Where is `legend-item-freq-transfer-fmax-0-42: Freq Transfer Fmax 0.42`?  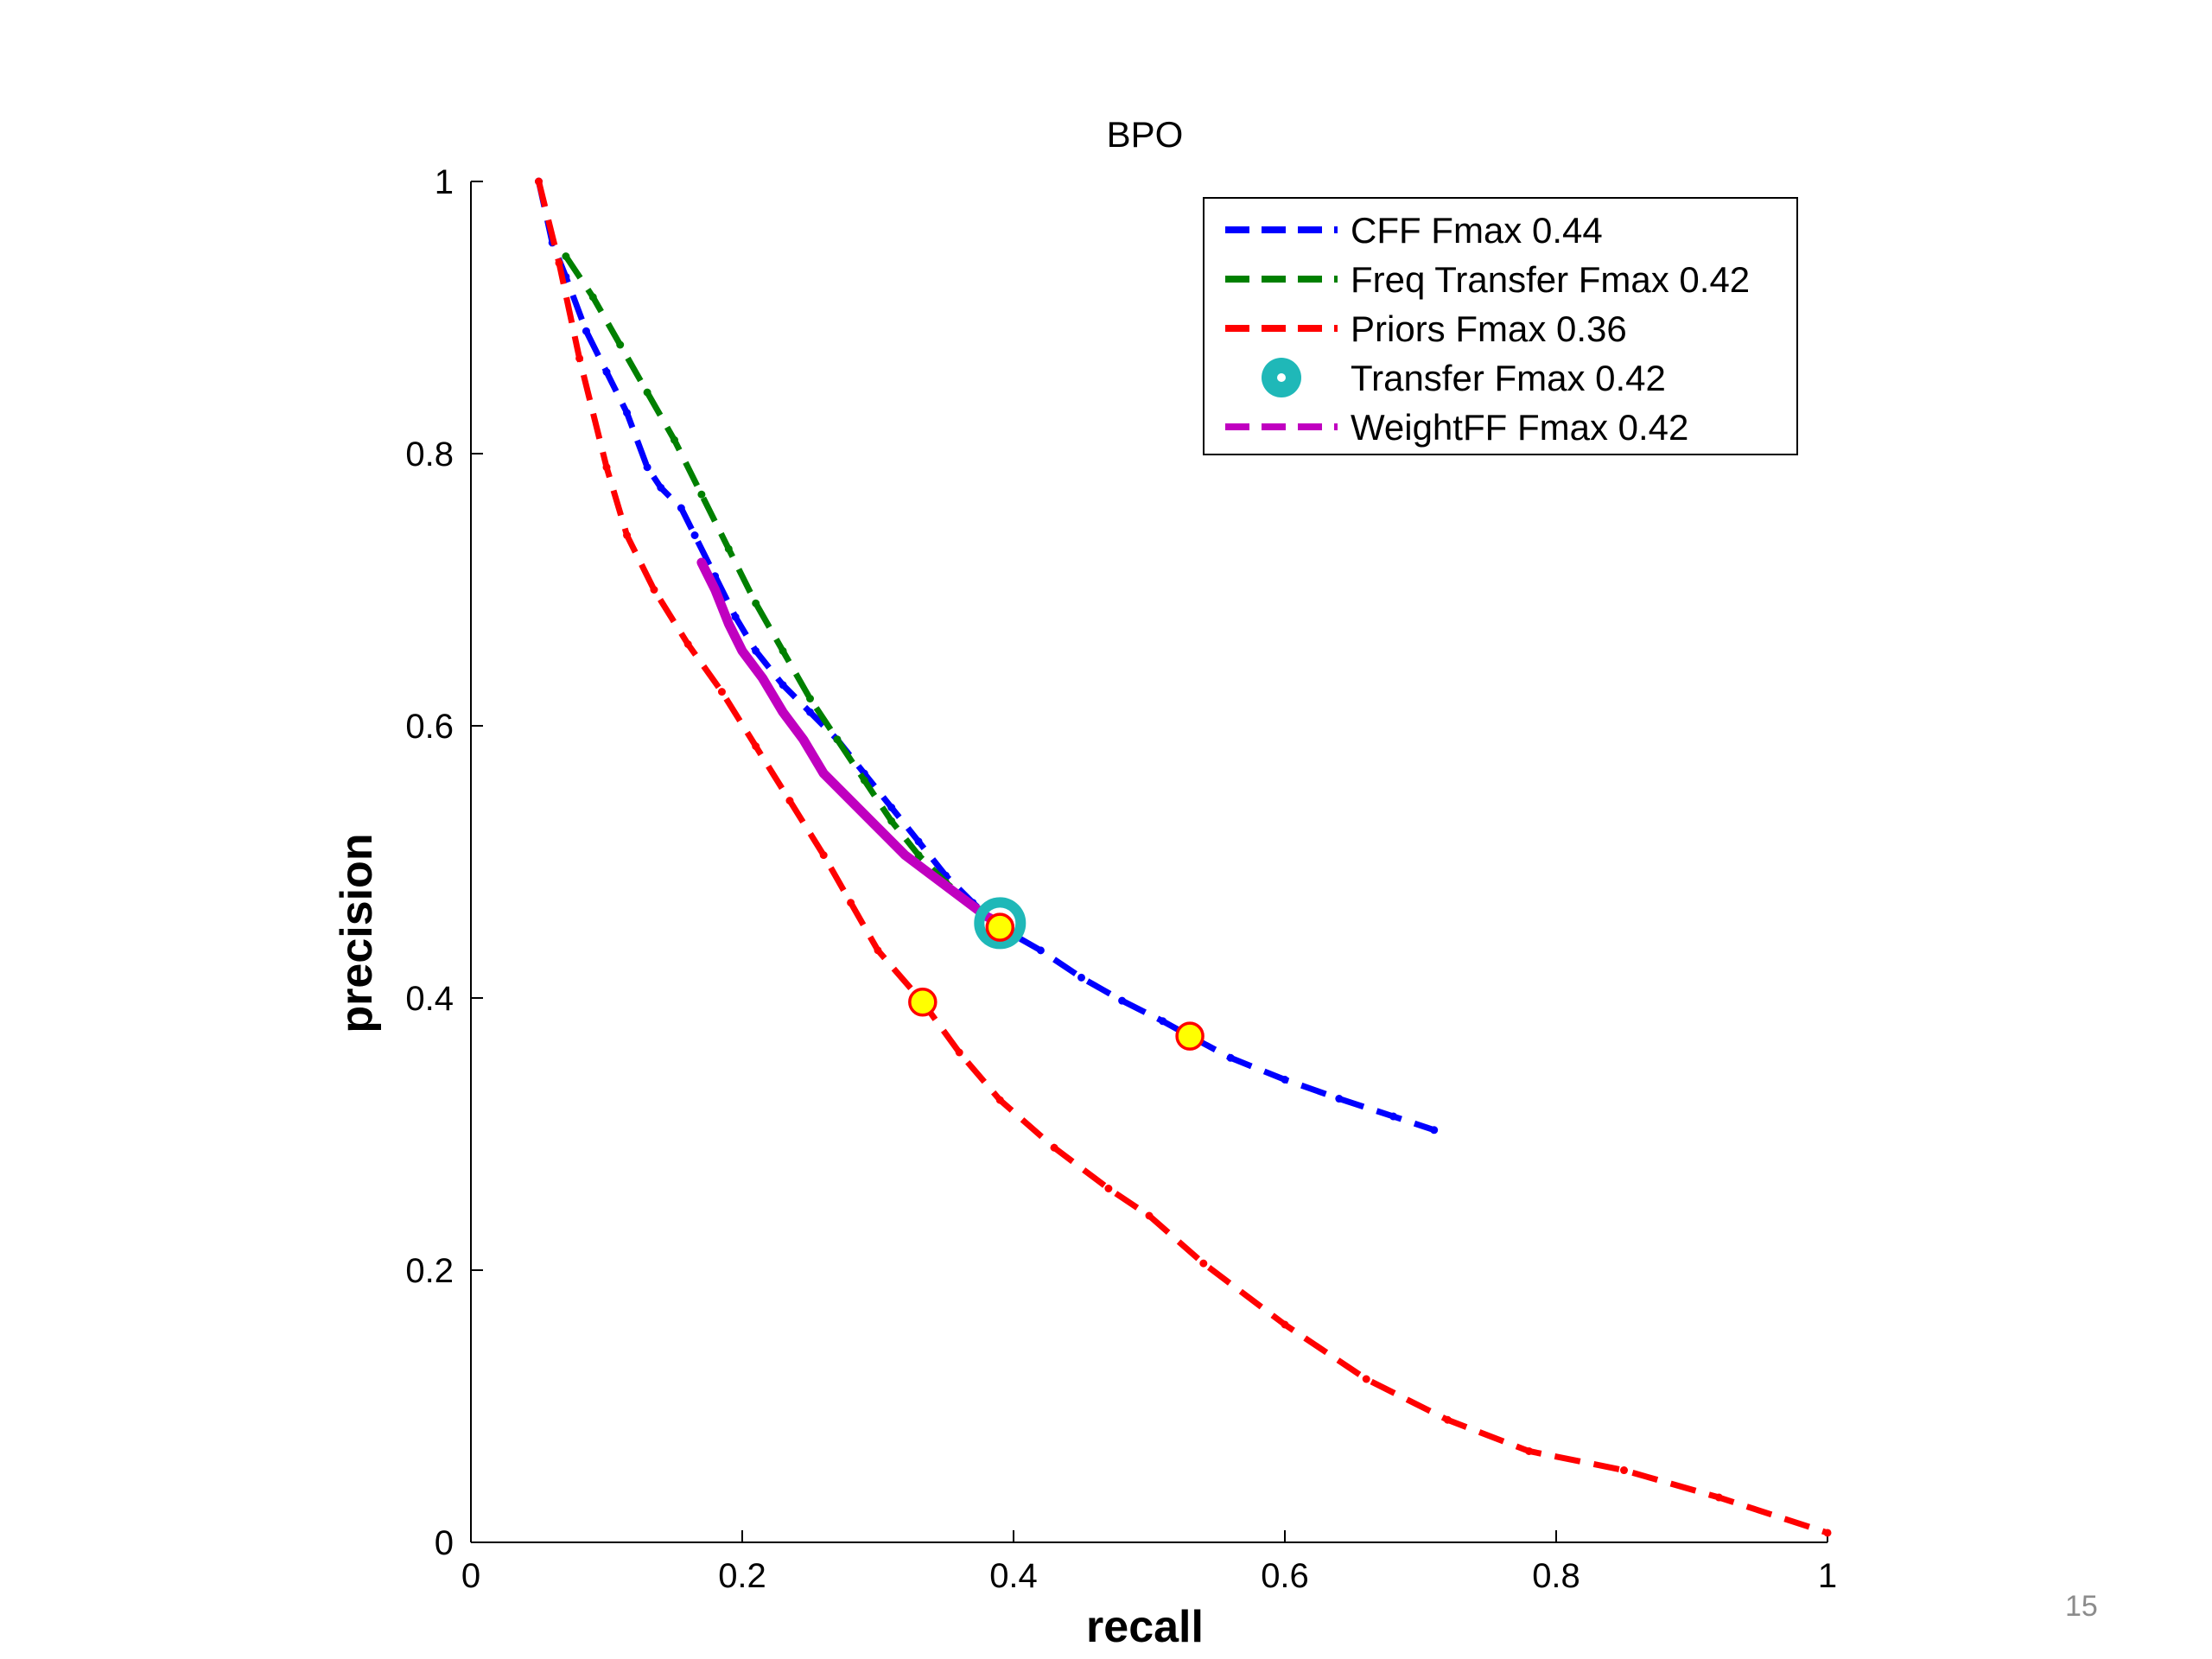 legend-item-freq-transfer-fmax-0-42: Freq Transfer Fmax 0.42 is located at coordinates (1487, 279).